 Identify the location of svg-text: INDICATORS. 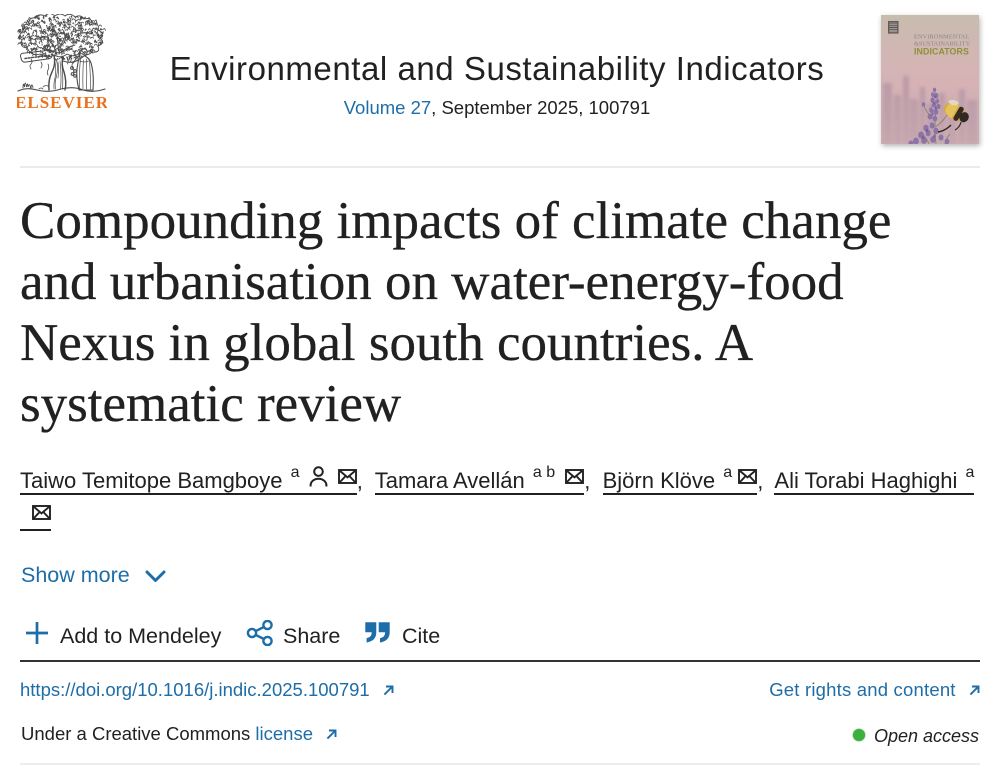
(941, 52).